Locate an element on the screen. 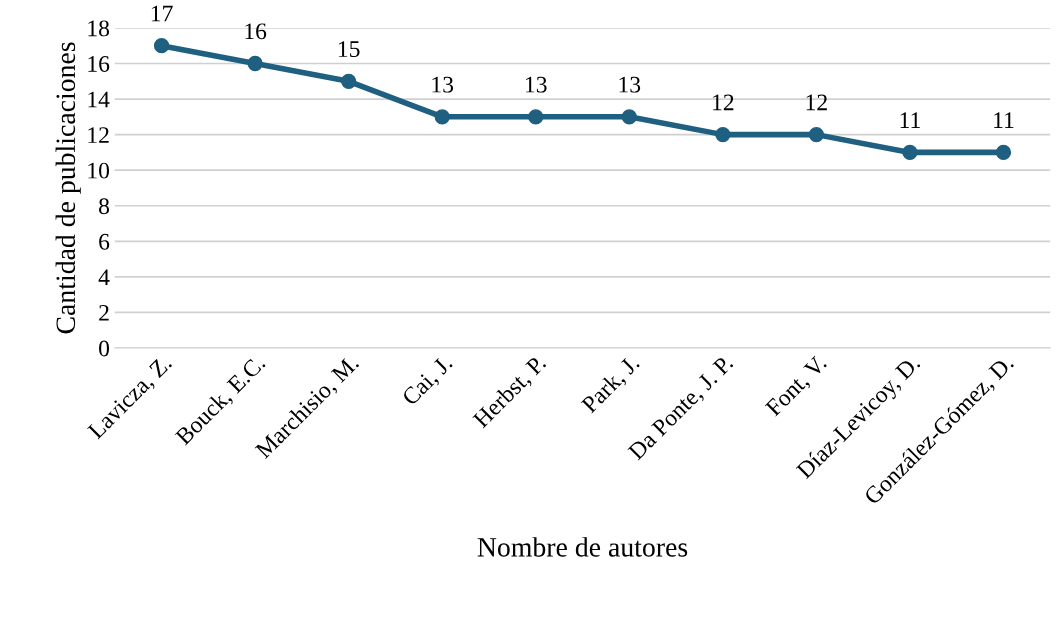 Image resolution: width=1063 pixels, height=635 pixels. data-label: 17 is located at coordinates (162, 13).